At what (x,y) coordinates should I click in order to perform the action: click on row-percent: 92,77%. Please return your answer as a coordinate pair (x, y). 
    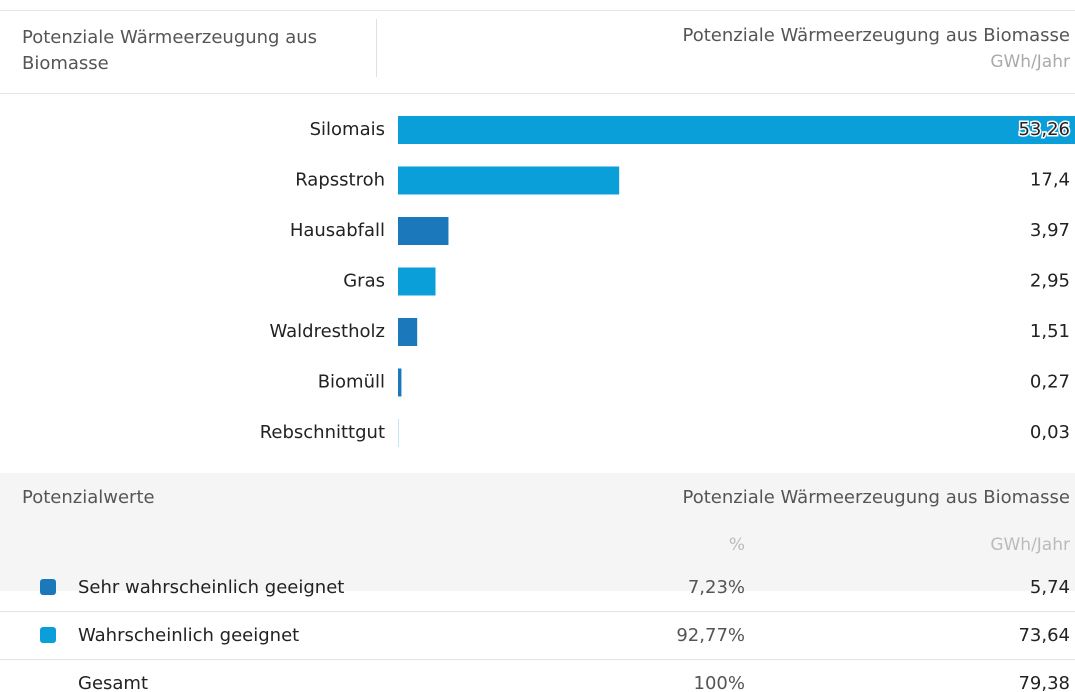
    Looking at the image, I should click on (710, 635).